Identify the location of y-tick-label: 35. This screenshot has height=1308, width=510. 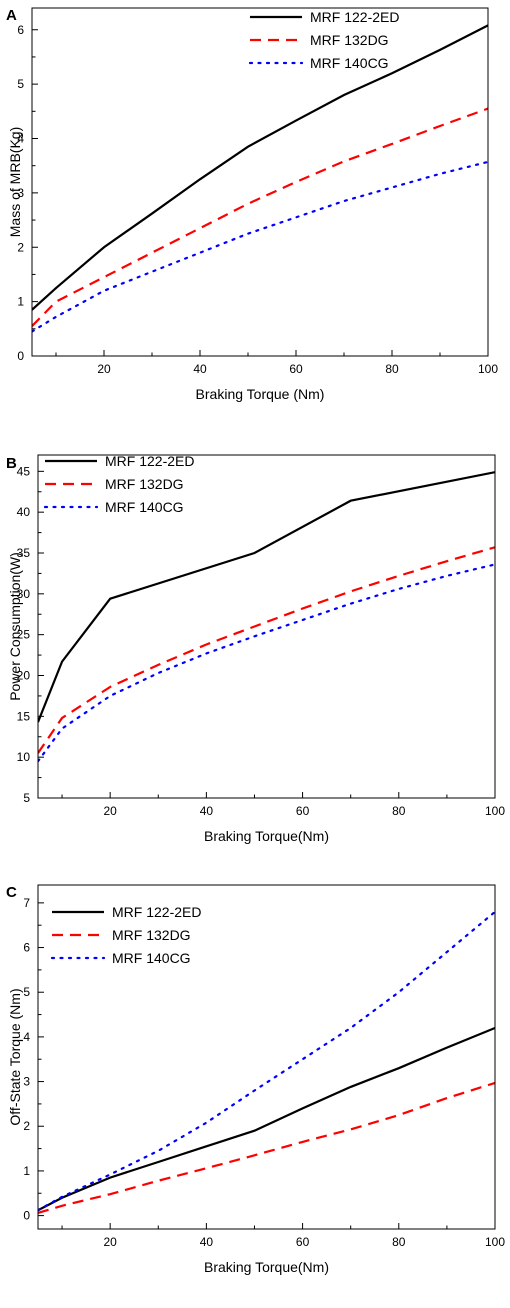
(24, 553).